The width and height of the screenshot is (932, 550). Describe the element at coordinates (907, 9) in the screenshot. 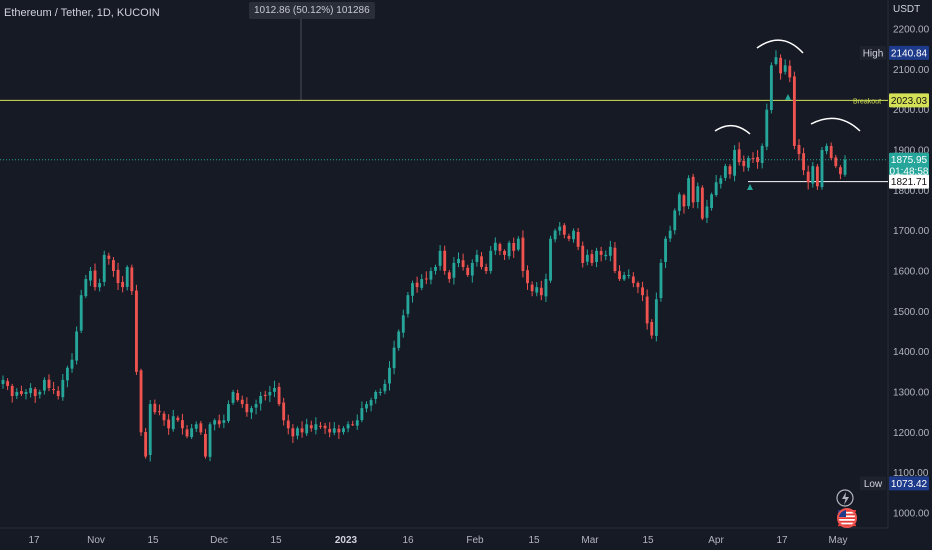

I see `currency-label: USDT` at that location.